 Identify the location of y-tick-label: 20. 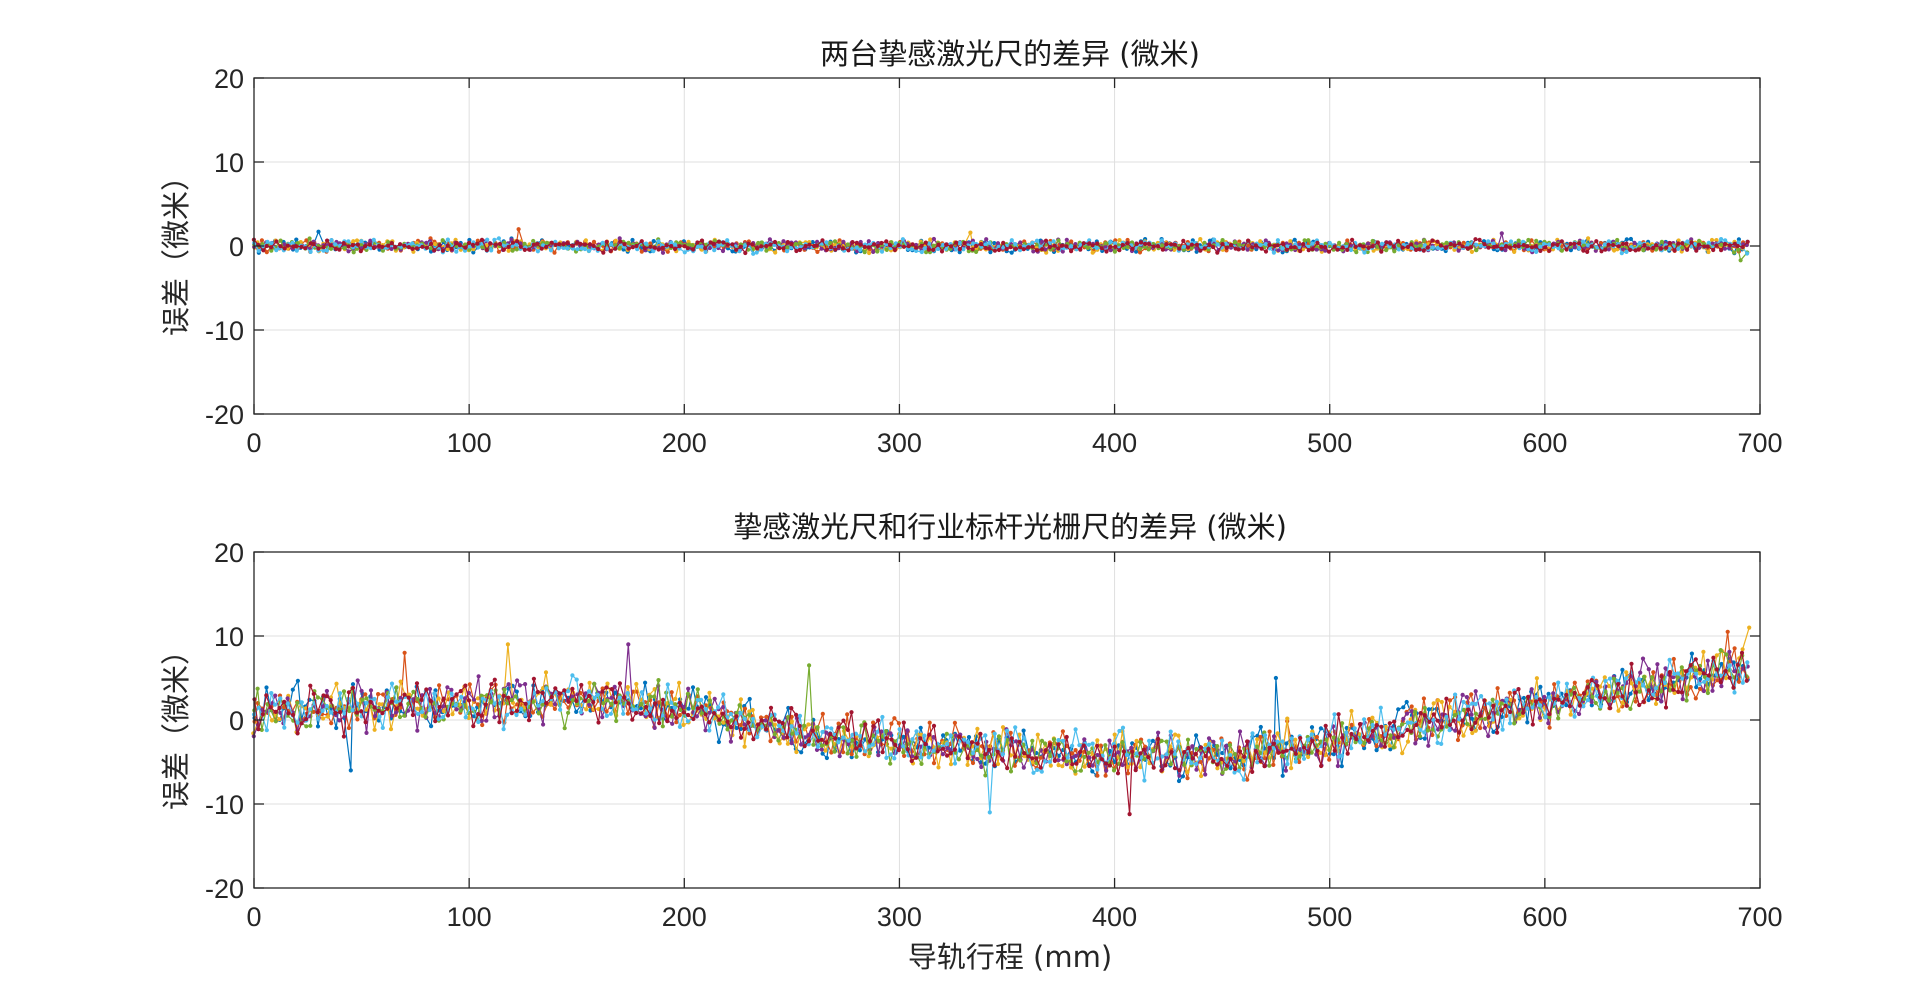
(229, 79).